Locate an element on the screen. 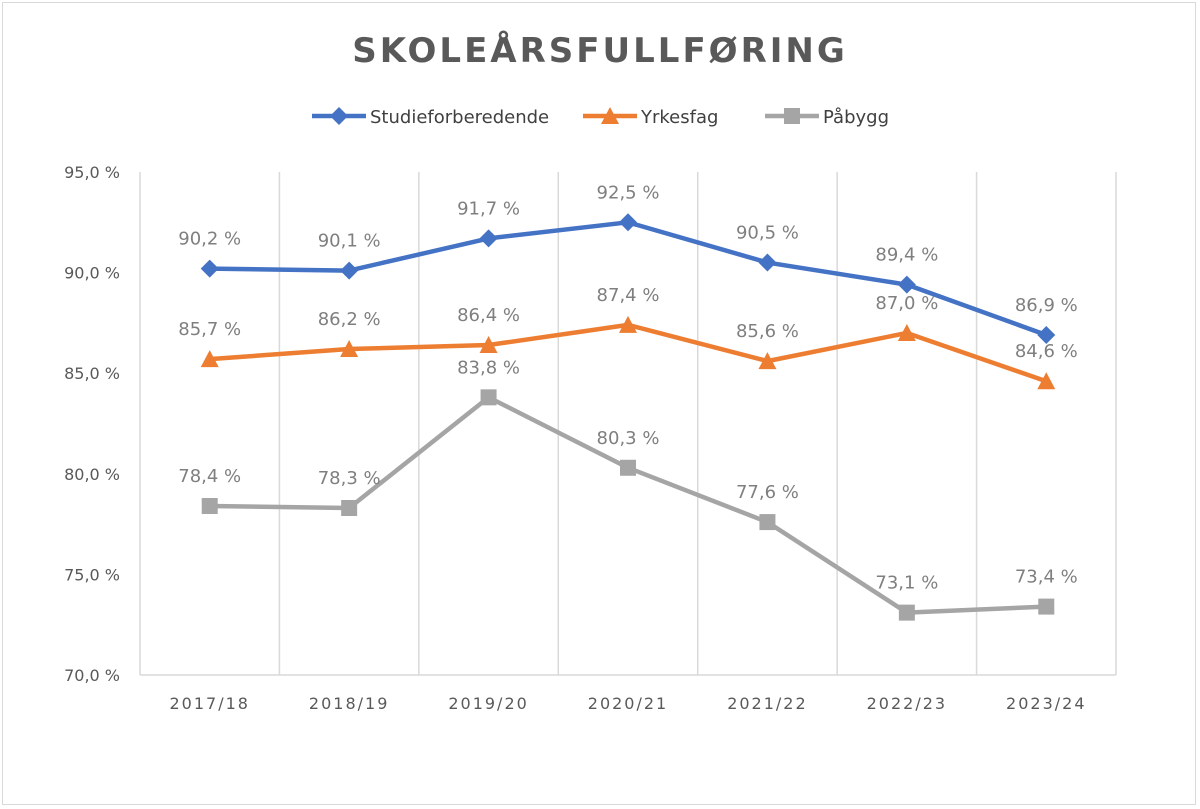 Image resolution: width=1200 pixels, height=809 pixels. legend: Studieforberedende Yrkesfag Påbygg is located at coordinates (600, 117).